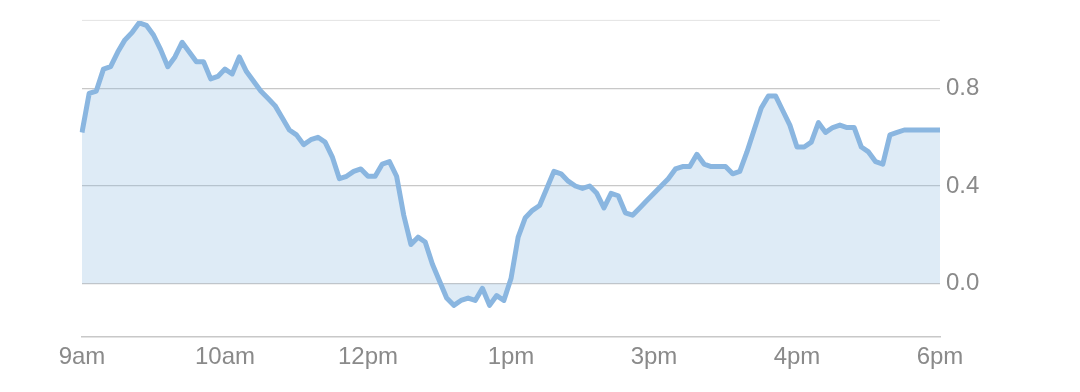 The width and height of the screenshot is (1080, 392). Describe the element at coordinates (368, 356) in the screenshot. I see `x-tick-label: 12pm` at that location.